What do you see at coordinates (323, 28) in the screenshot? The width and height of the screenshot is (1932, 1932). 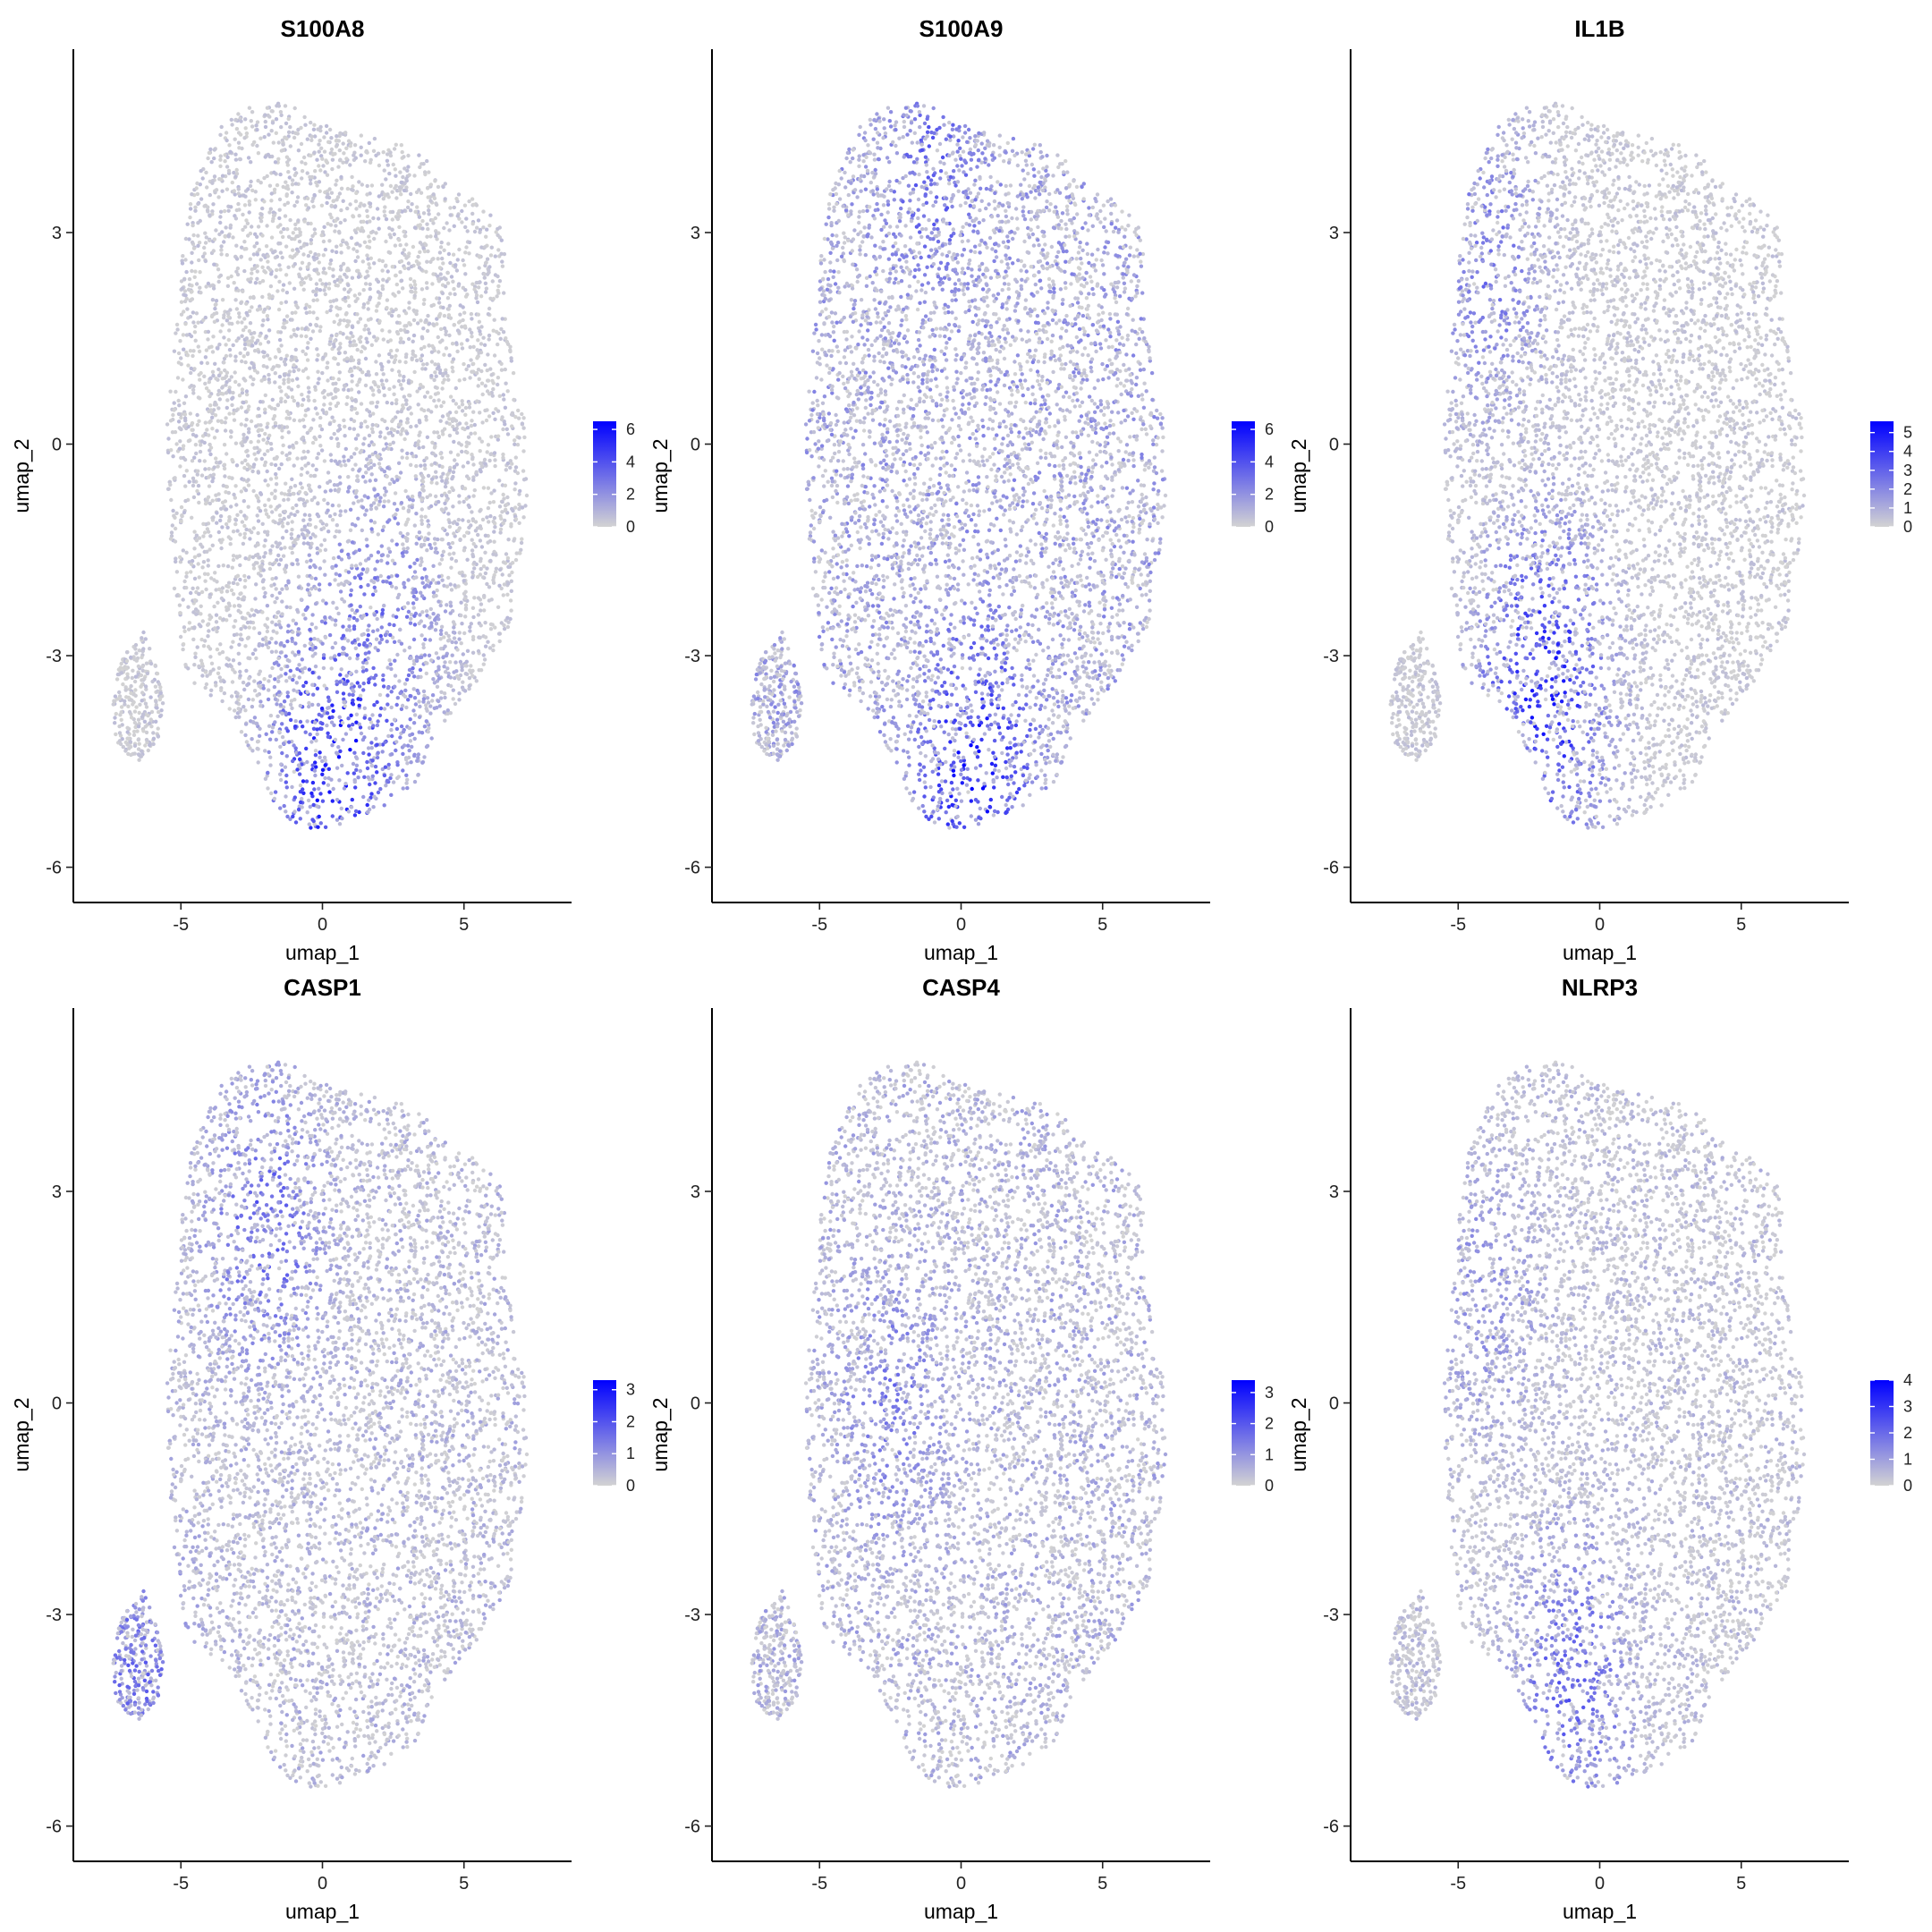 I see `panel-title: S100A8` at bounding box center [323, 28].